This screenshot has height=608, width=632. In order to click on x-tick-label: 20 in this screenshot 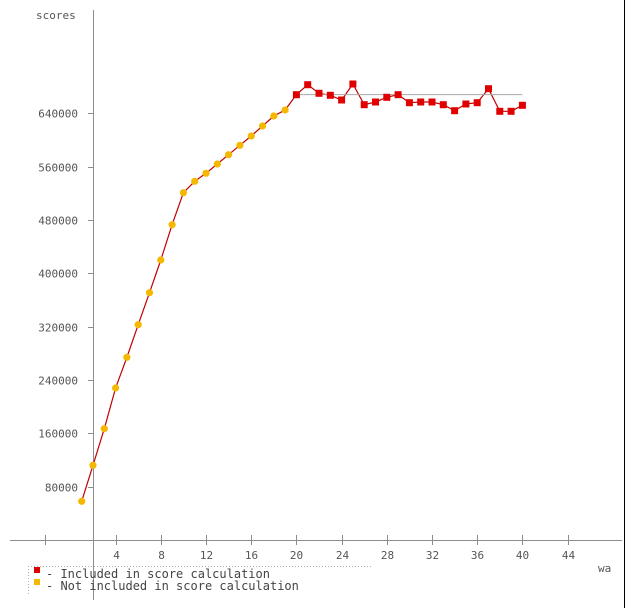, I will do `click(296, 555)`.